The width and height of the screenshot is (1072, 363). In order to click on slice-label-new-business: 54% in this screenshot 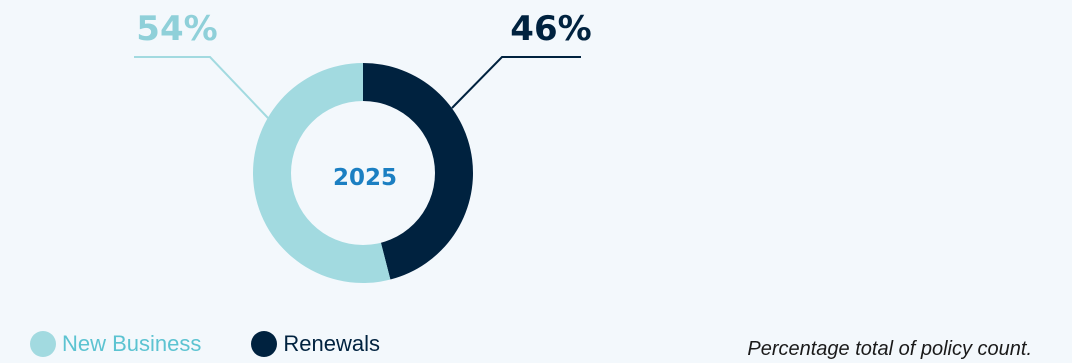, I will do `click(176, 29)`.